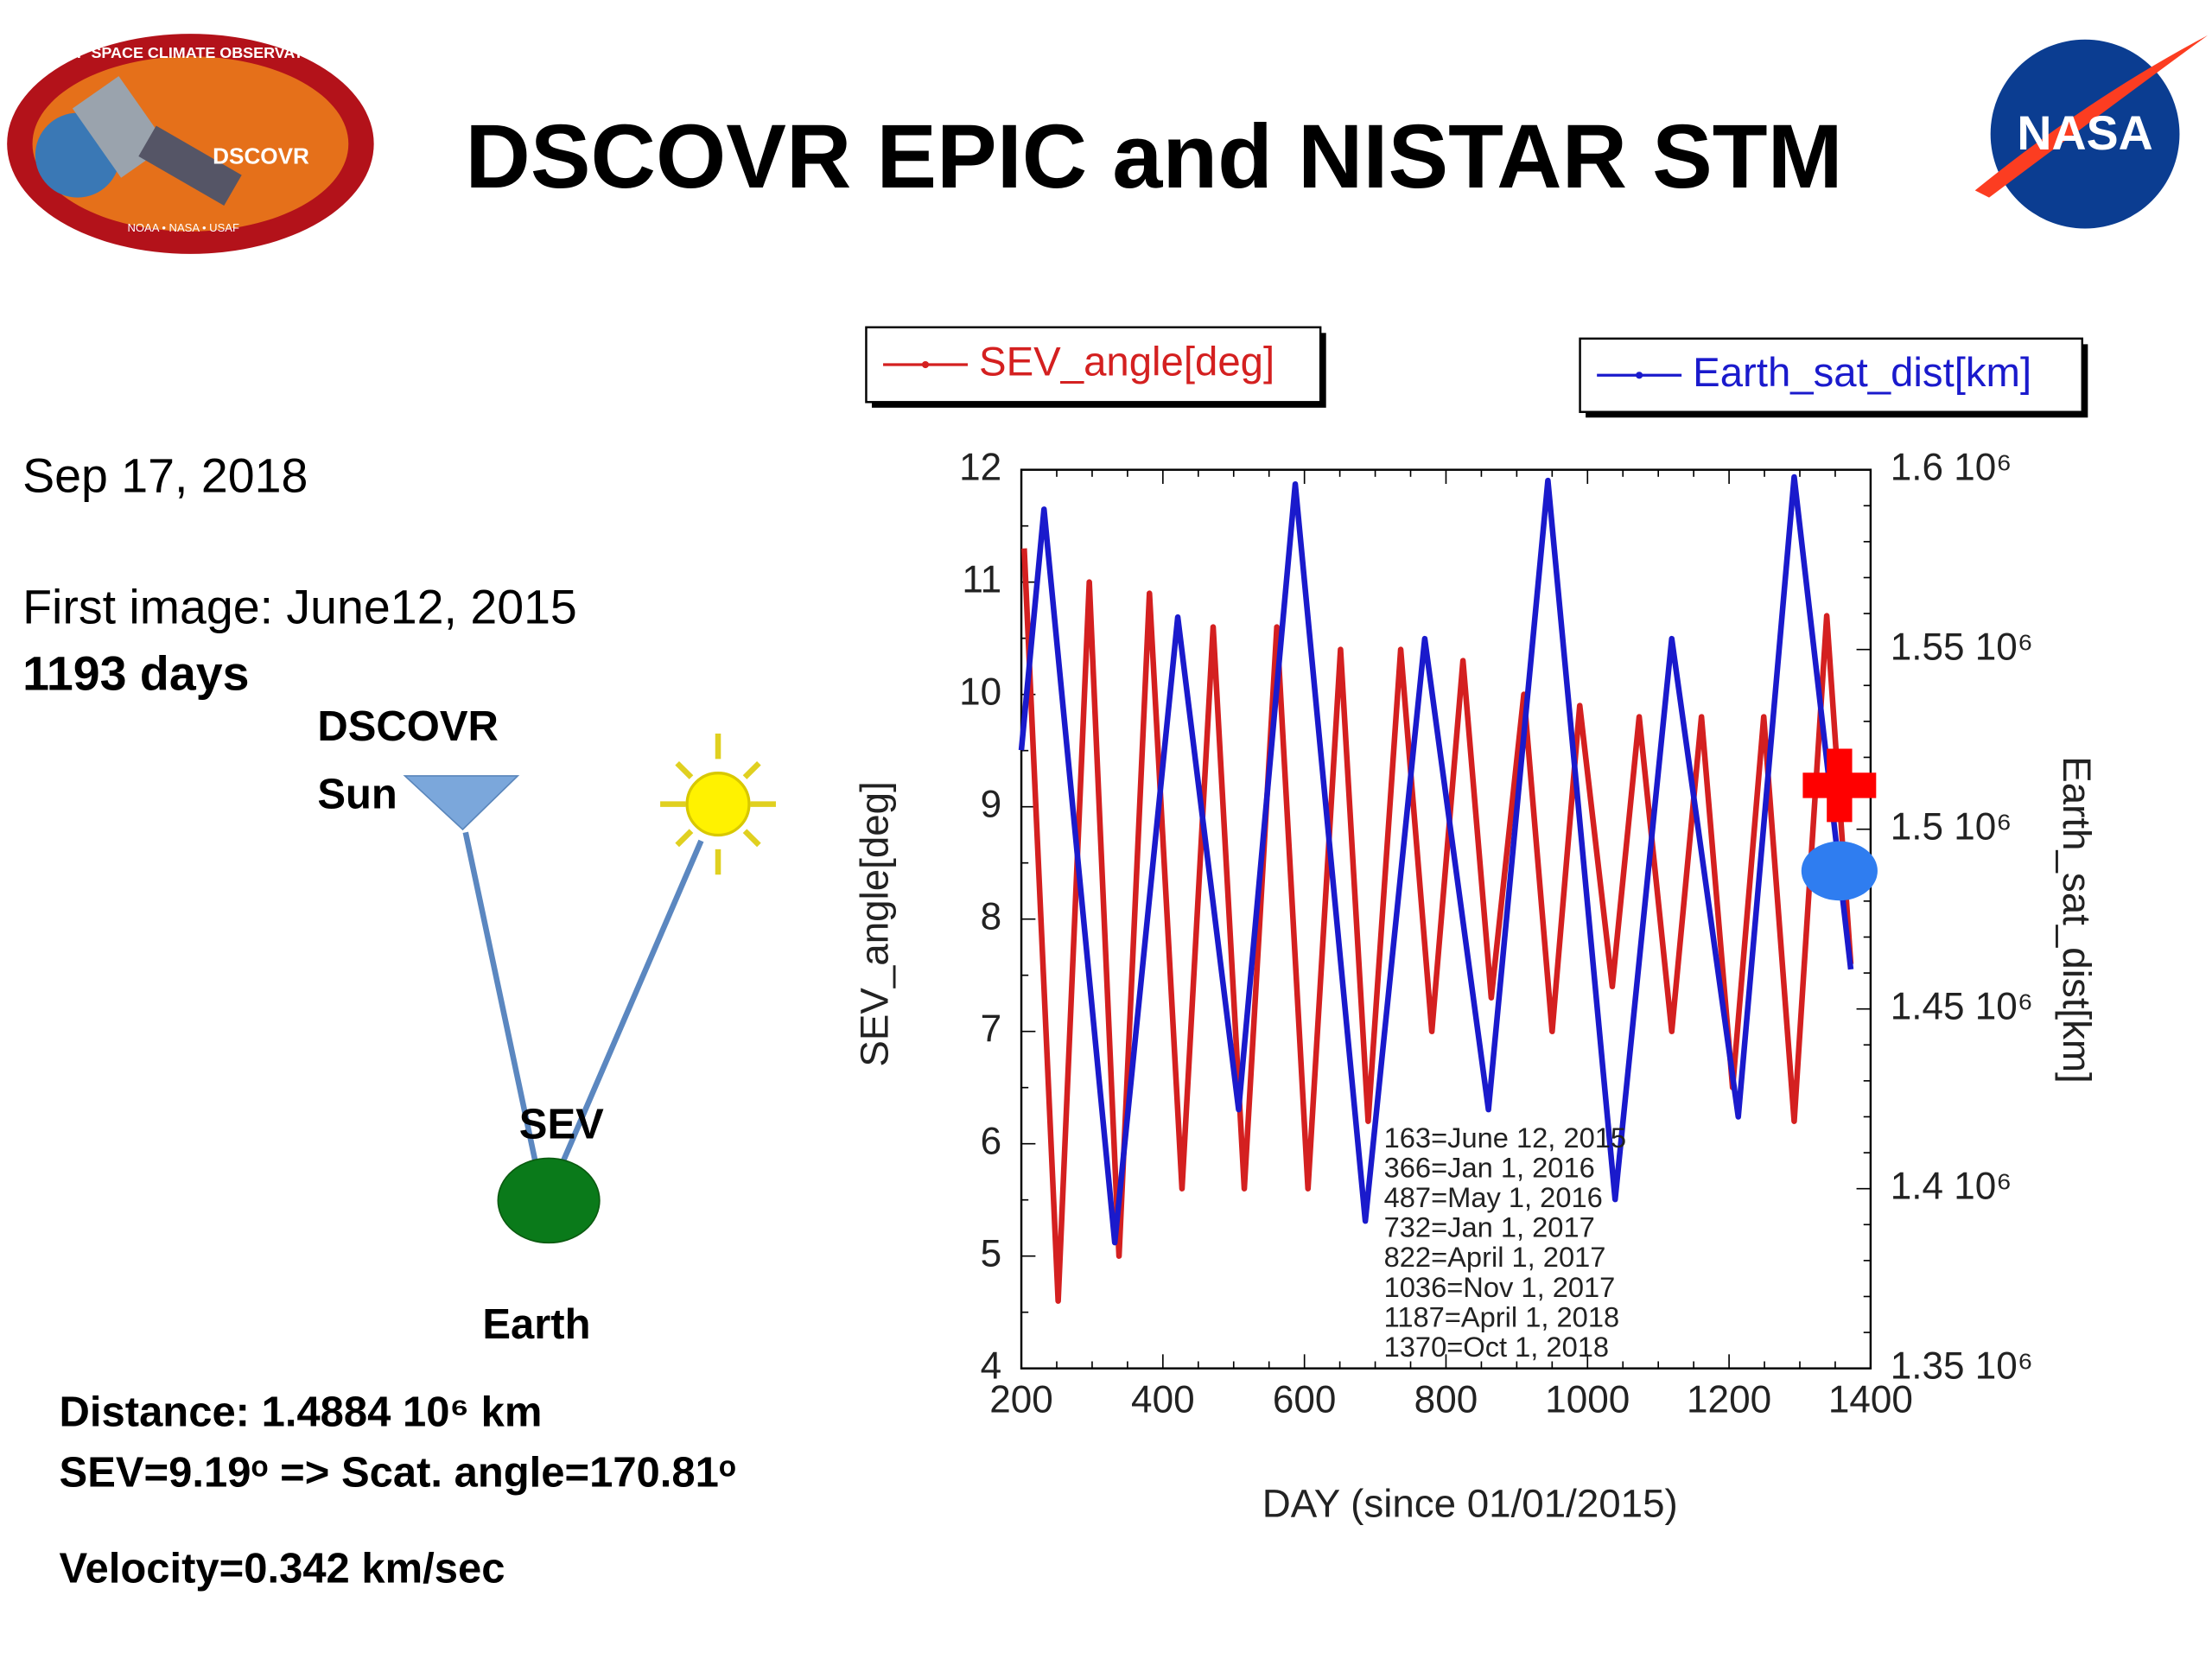 This screenshot has width=2212, height=1659. What do you see at coordinates (1870, 1399) in the screenshot?
I see `x-tick-label: 1400` at bounding box center [1870, 1399].